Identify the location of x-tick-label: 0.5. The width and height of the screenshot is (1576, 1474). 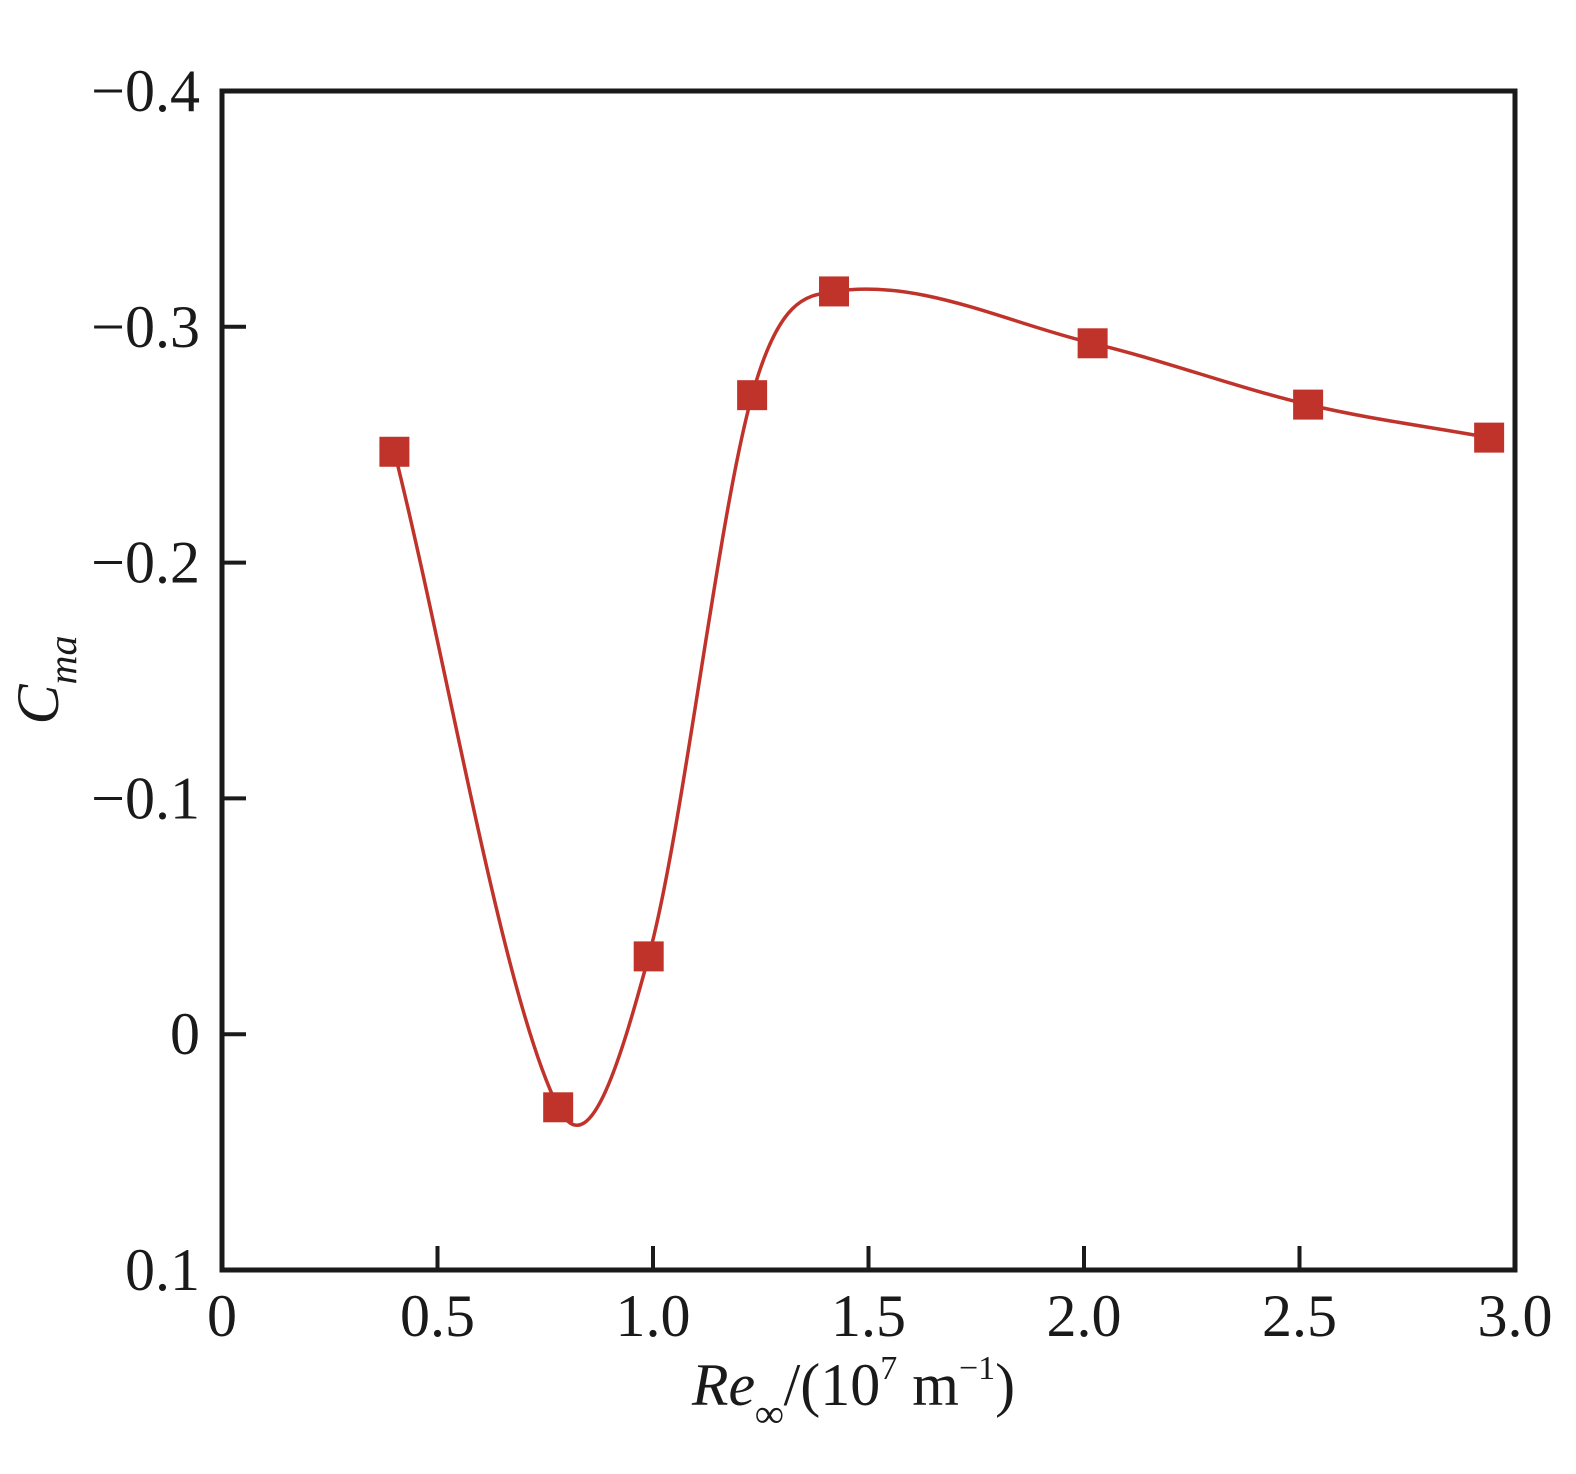
(437, 1316).